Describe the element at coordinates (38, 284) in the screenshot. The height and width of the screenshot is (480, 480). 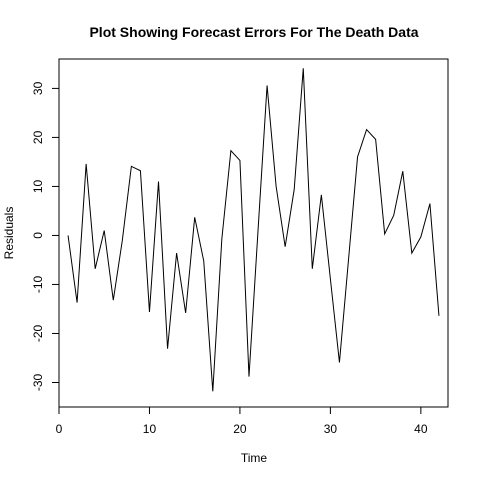
I see `y-tick-label: -10` at that location.